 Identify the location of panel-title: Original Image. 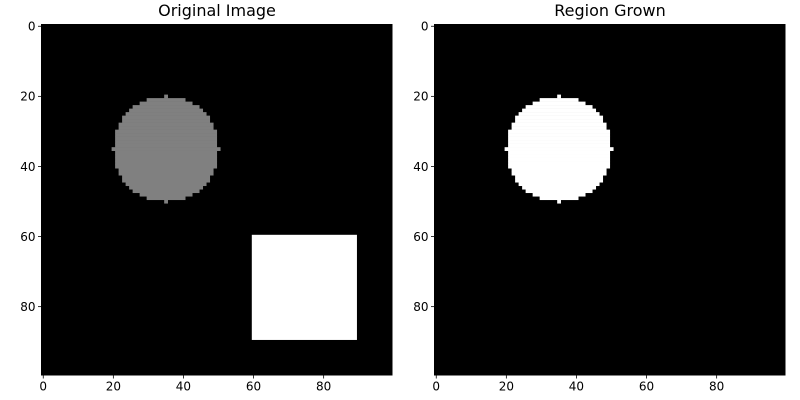
(217, 10).